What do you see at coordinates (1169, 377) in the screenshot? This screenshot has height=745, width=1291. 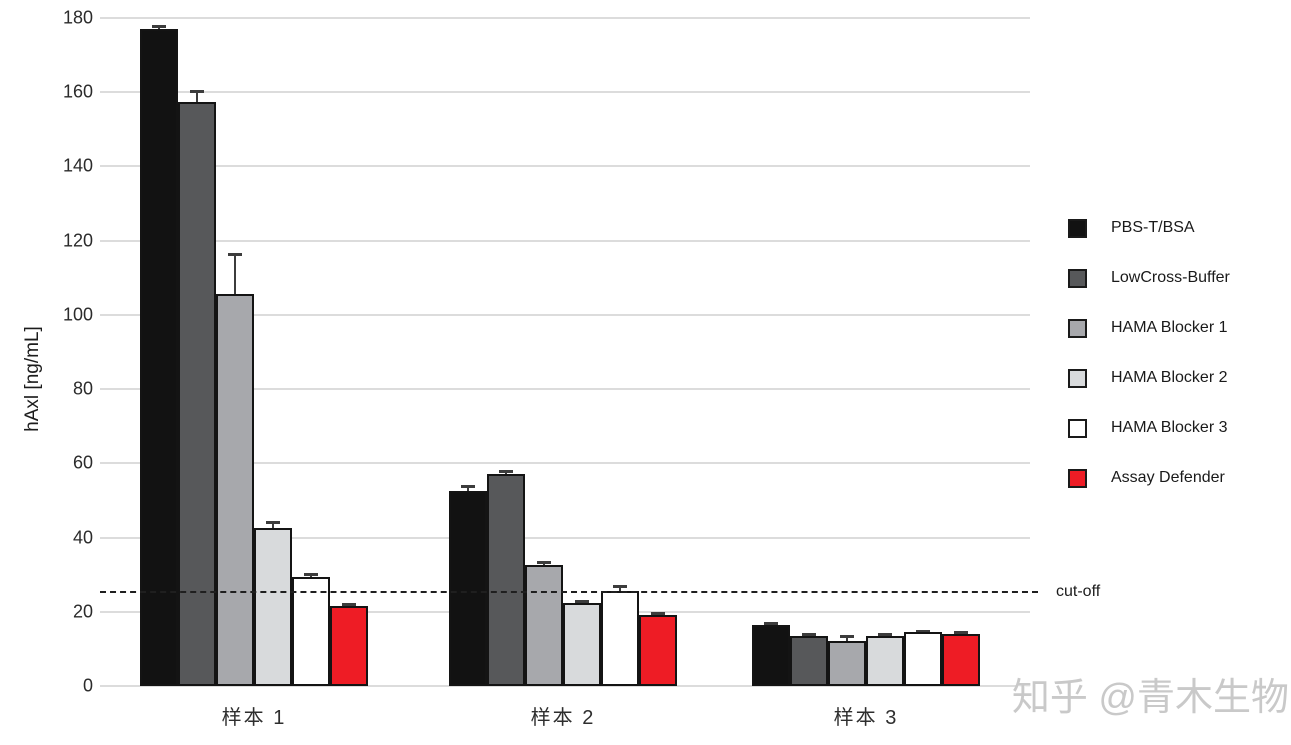 I see `legend-label: HAMA Blocker 2` at bounding box center [1169, 377].